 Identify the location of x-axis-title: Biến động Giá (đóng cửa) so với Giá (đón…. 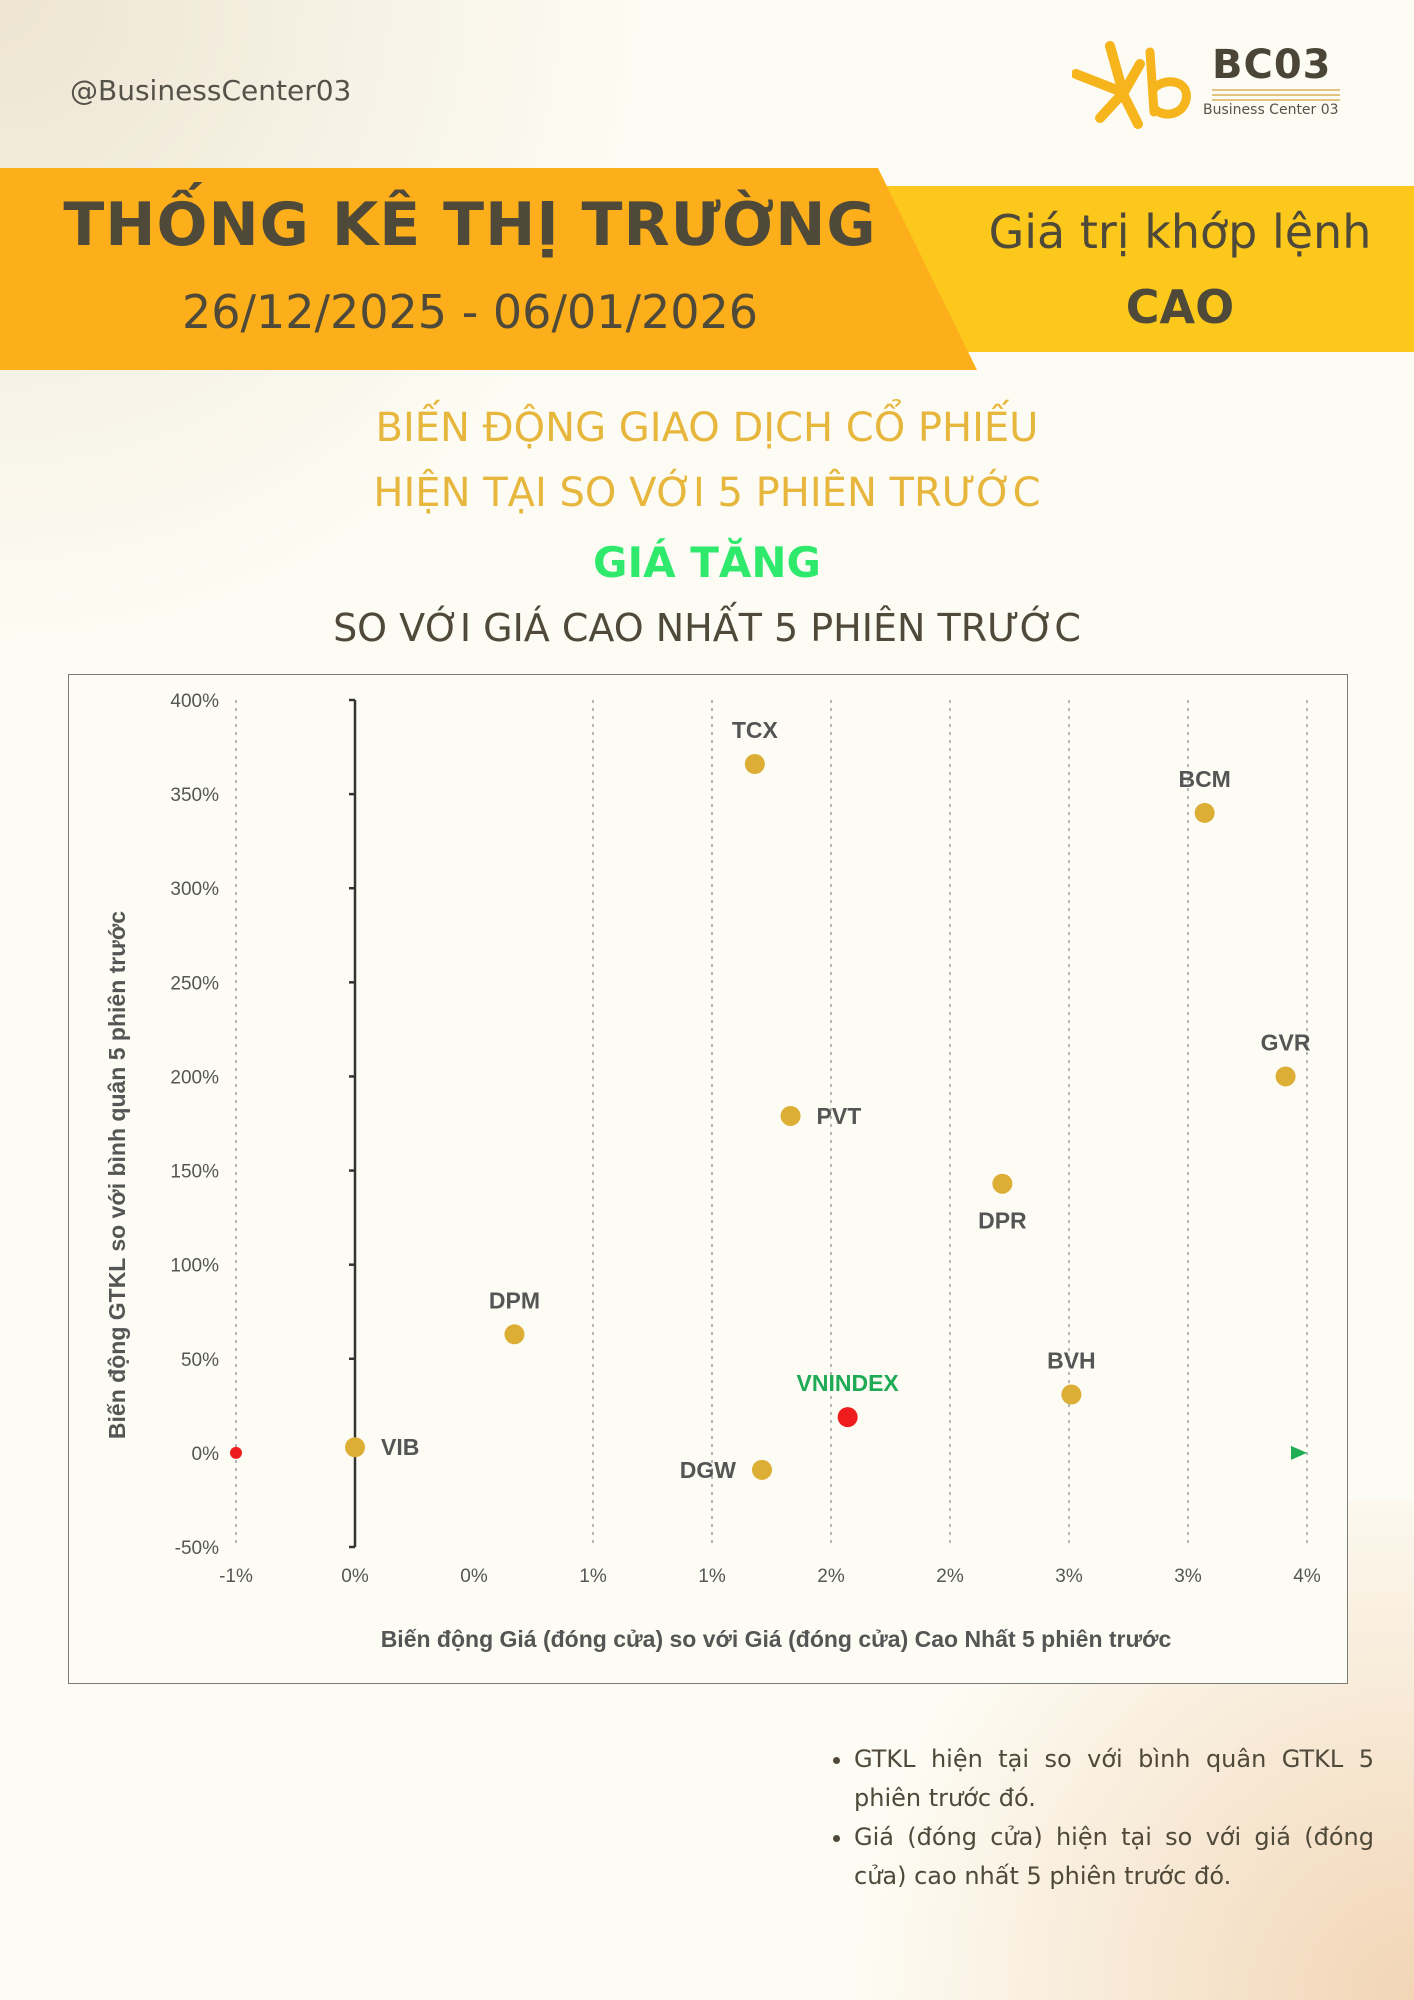
(776, 1639).